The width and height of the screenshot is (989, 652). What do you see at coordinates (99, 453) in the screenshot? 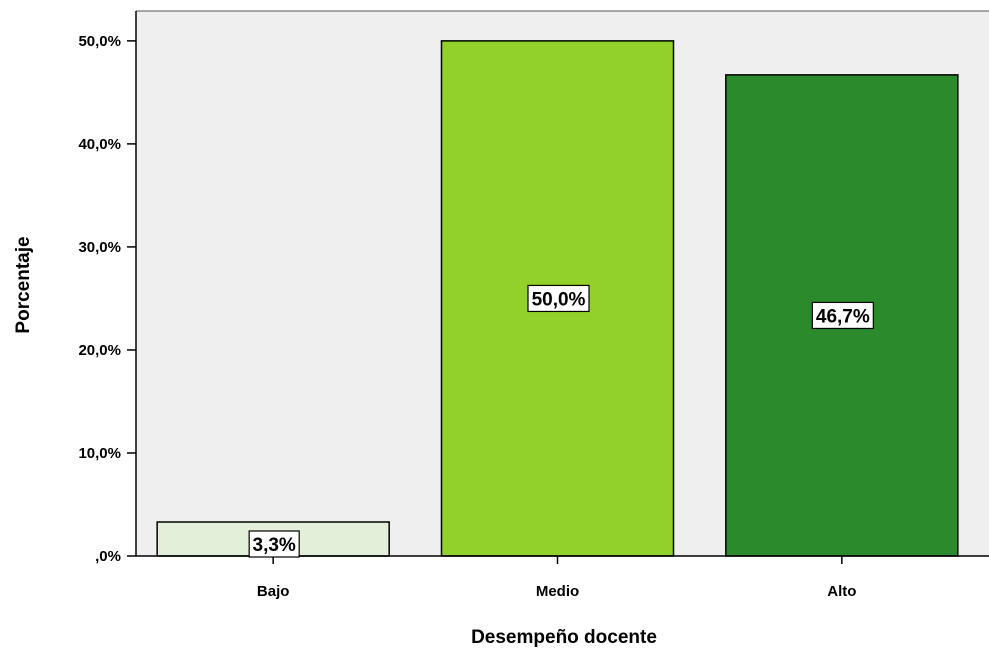
I see `y-tick-label: 10,0%` at bounding box center [99, 453].